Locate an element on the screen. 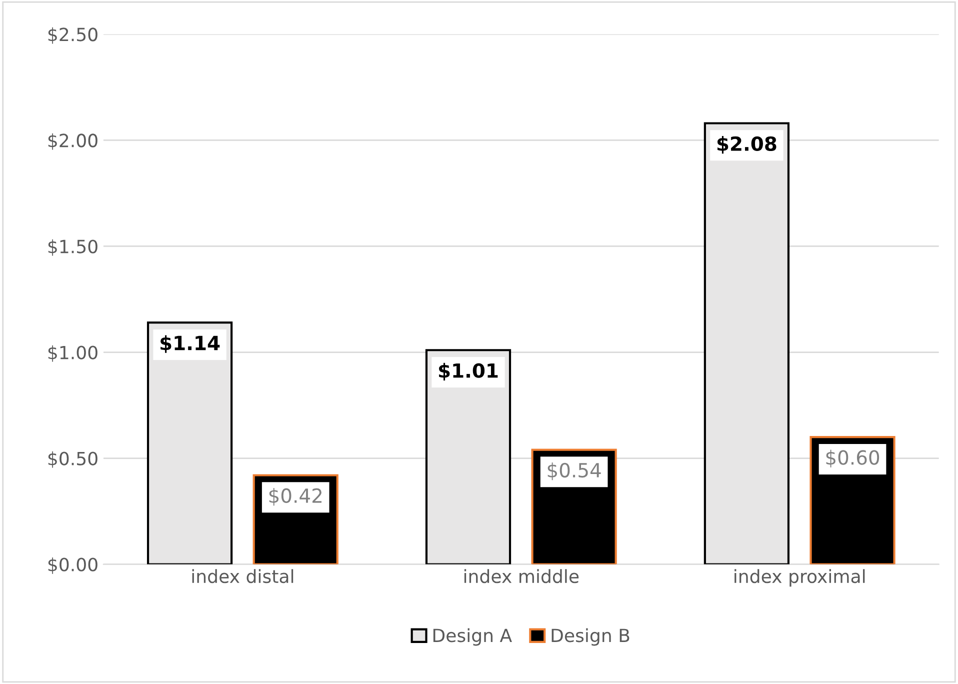  data-label: $0.54 is located at coordinates (574, 471).